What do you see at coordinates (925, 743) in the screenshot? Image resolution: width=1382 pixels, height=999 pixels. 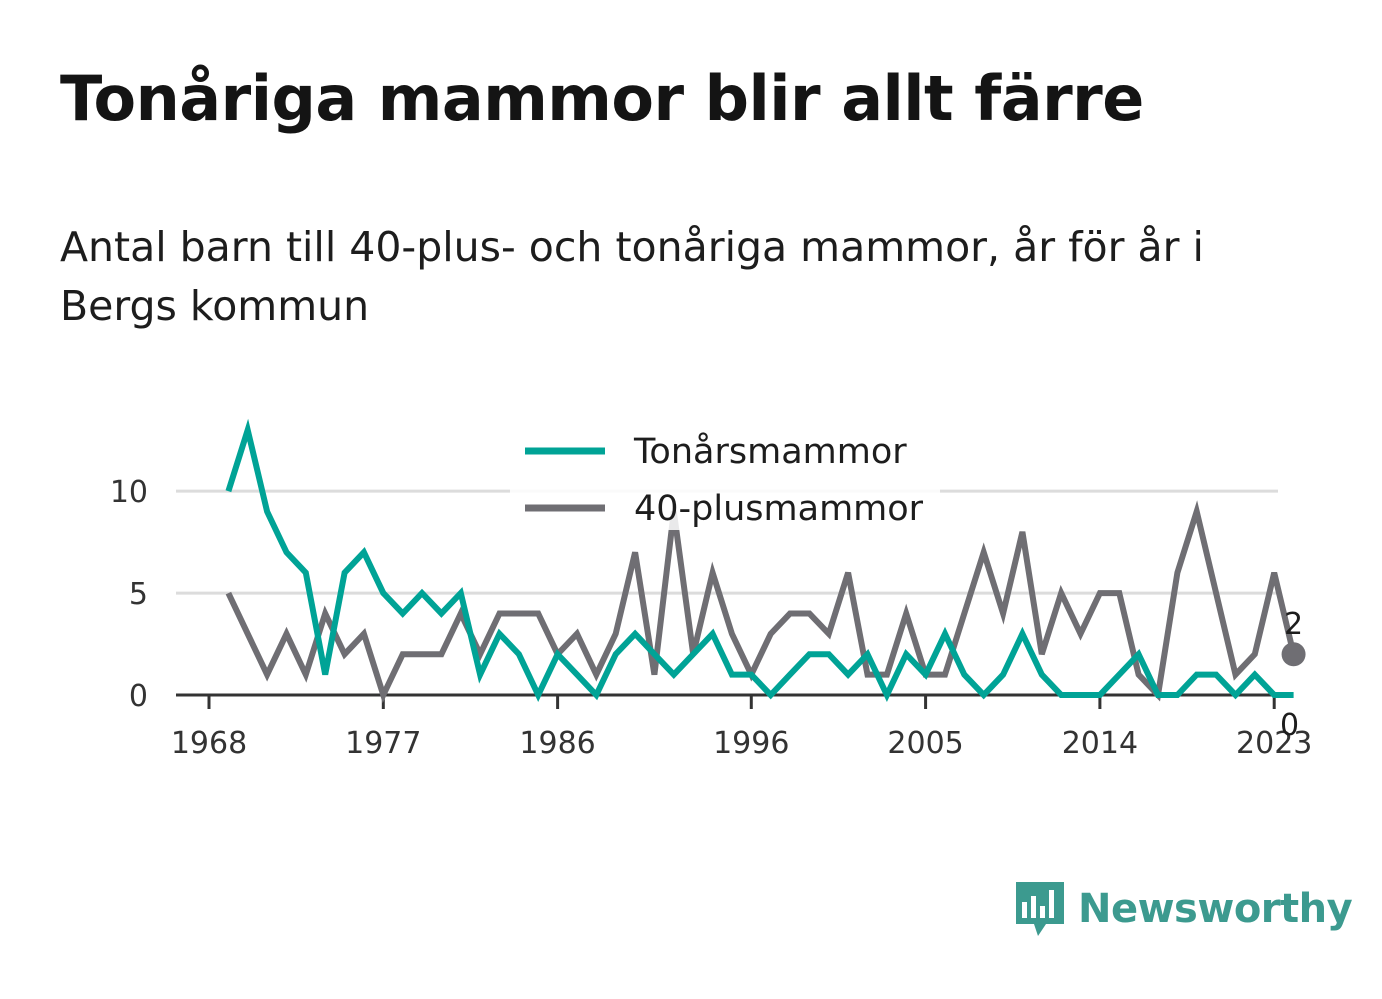 I see `x-tick-label: 2005` at bounding box center [925, 743].